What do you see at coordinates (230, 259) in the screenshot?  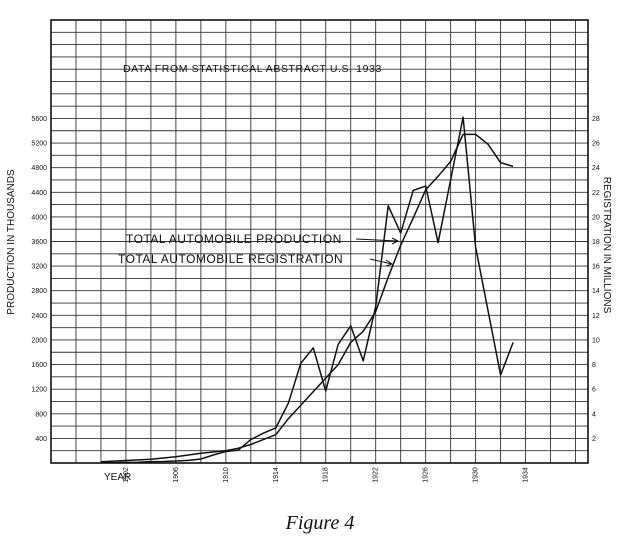 I see `label-registration: TOTAL AUTOMOBILE REGISTRATION` at bounding box center [230, 259].